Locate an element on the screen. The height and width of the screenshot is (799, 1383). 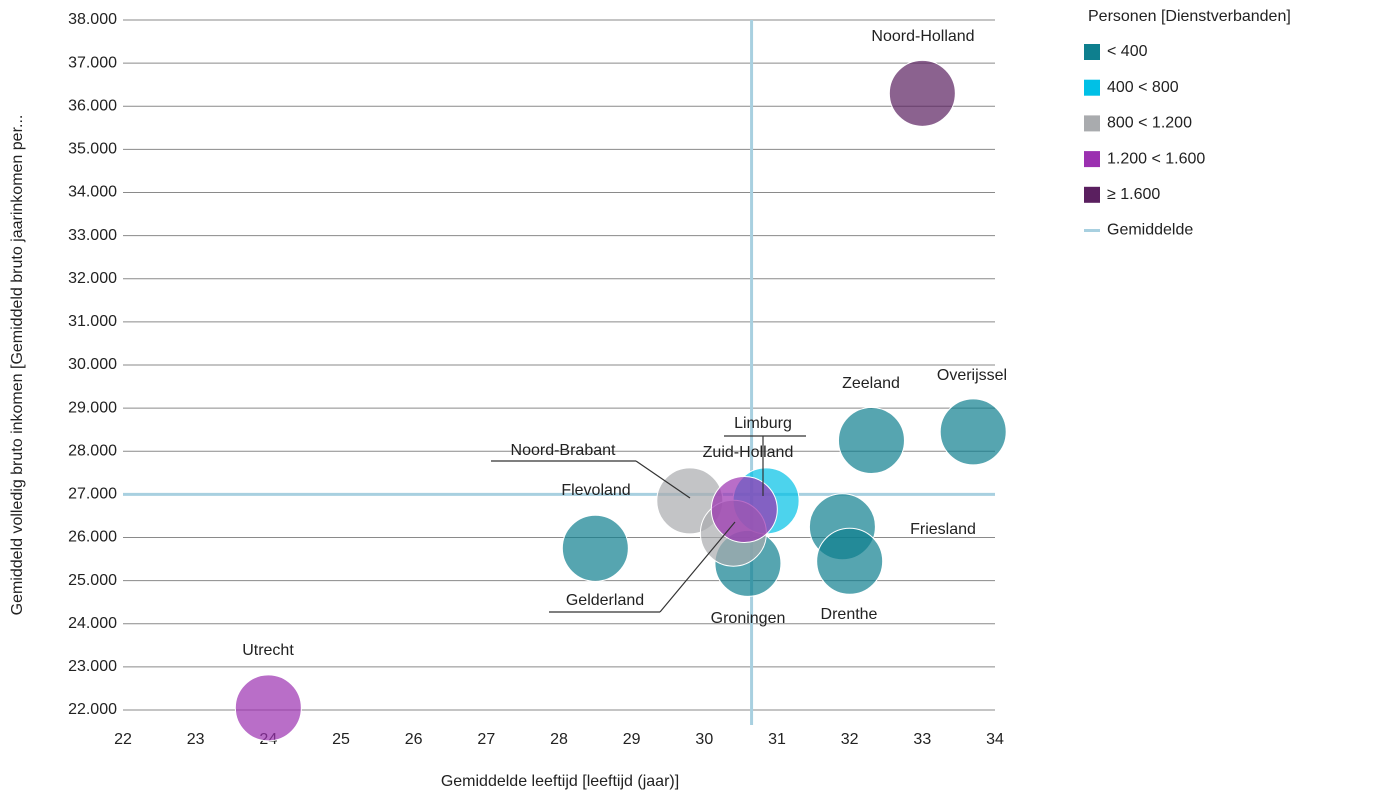
point-label: Utrecht is located at coordinates (268, 650).